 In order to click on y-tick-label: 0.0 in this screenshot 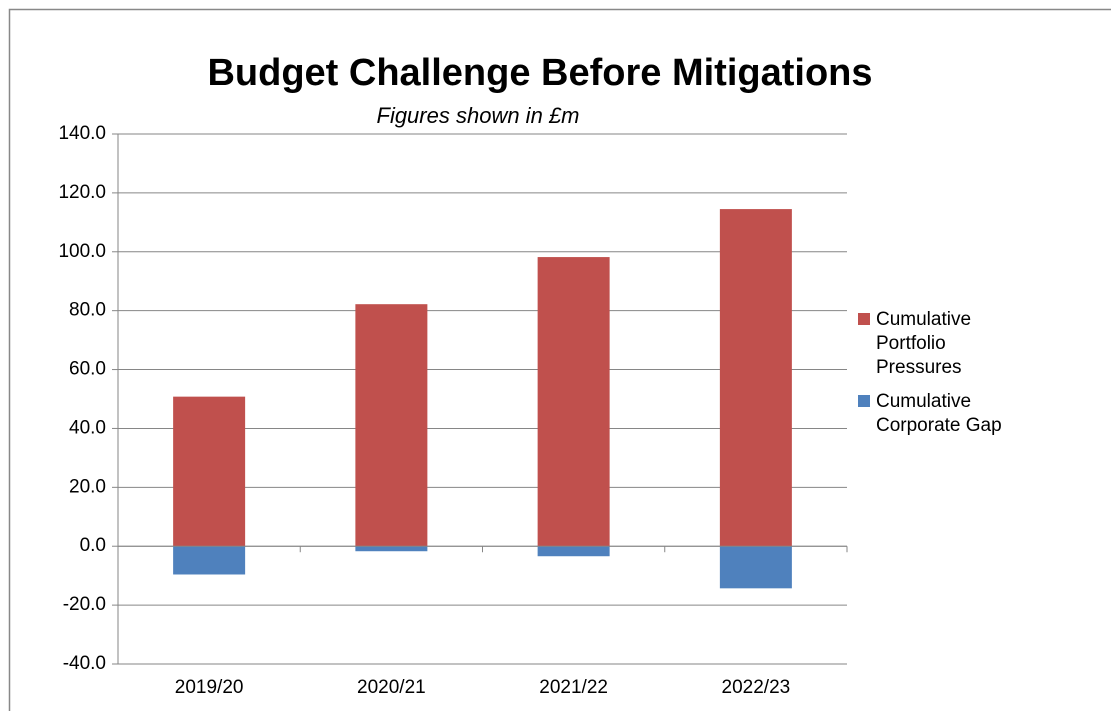, I will do `click(93, 545)`.